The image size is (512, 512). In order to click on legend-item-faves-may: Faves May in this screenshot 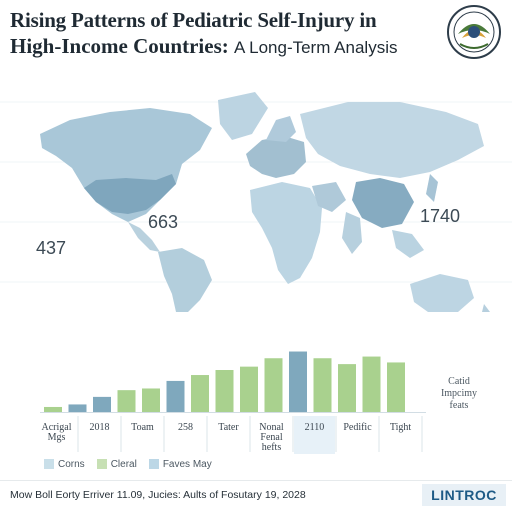, I will do `click(180, 464)`.